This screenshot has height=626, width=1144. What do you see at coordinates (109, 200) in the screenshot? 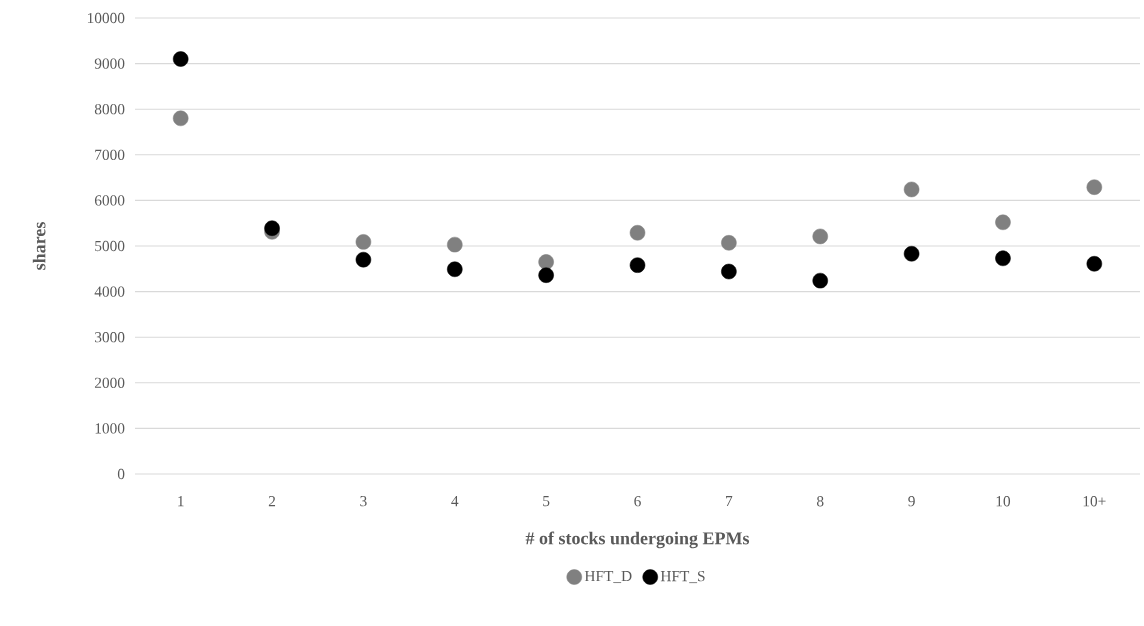
I see `y-tick-label: 6000` at bounding box center [109, 200].